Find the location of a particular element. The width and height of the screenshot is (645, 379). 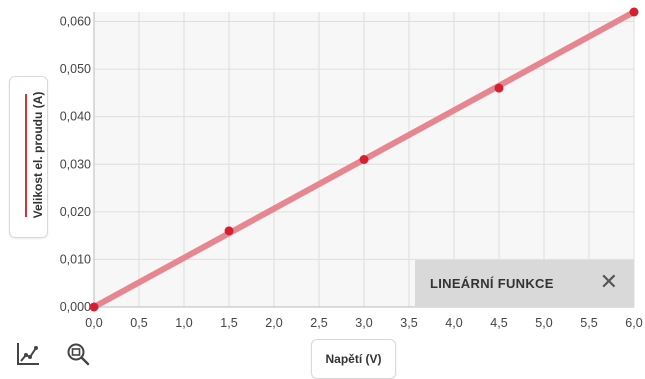

function-panel: LINEÁRNÍ FUNKCE ✕ is located at coordinates (524, 283).